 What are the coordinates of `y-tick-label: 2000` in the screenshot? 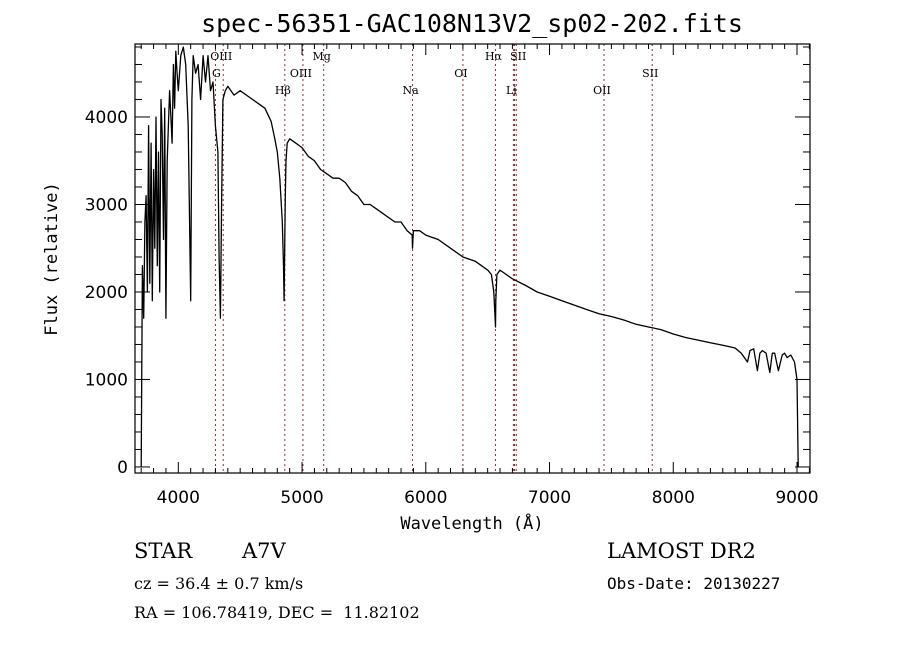 It's located at (106, 293).